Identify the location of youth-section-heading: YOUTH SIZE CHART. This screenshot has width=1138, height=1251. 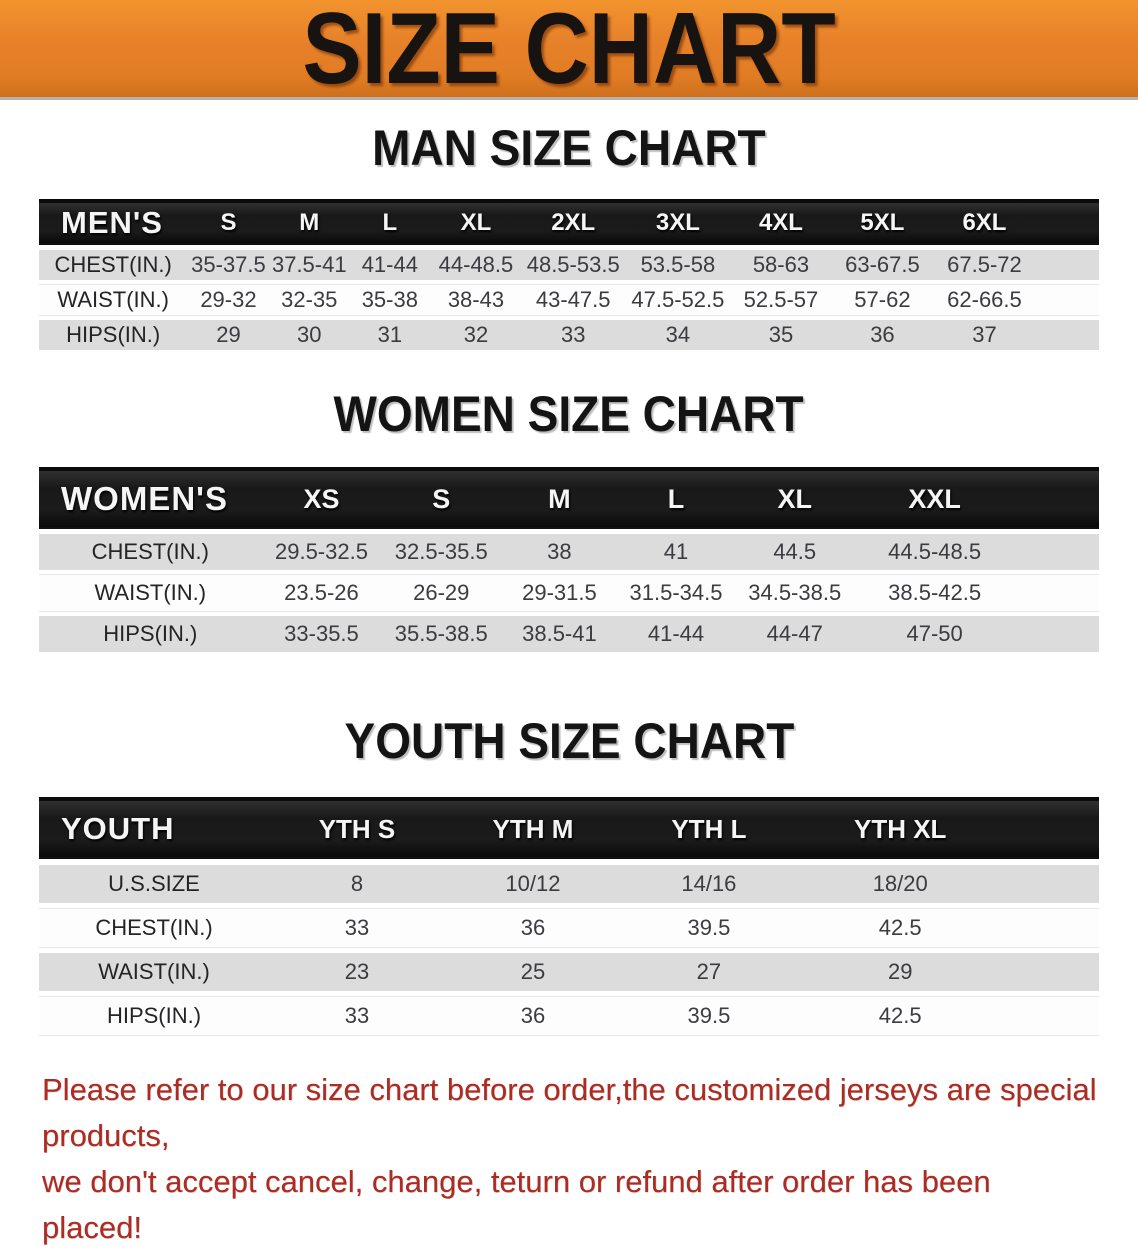
(569, 741).